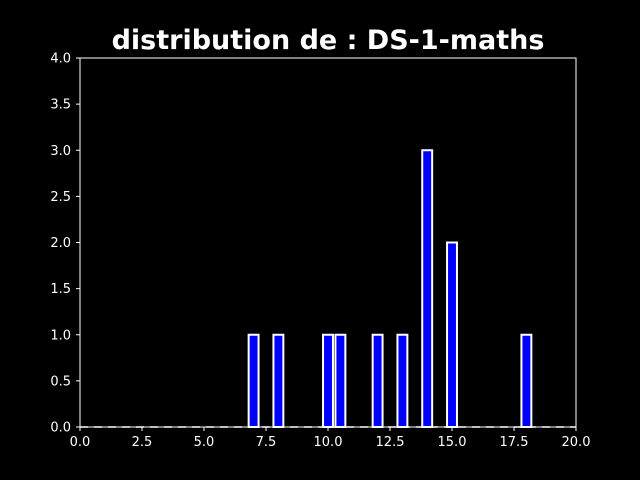 Image resolution: width=640 pixels, height=480 pixels. Describe the element at coordinates (60, 197) in the screenshot. I see `y-tick-label-5: 2.5` at that location.